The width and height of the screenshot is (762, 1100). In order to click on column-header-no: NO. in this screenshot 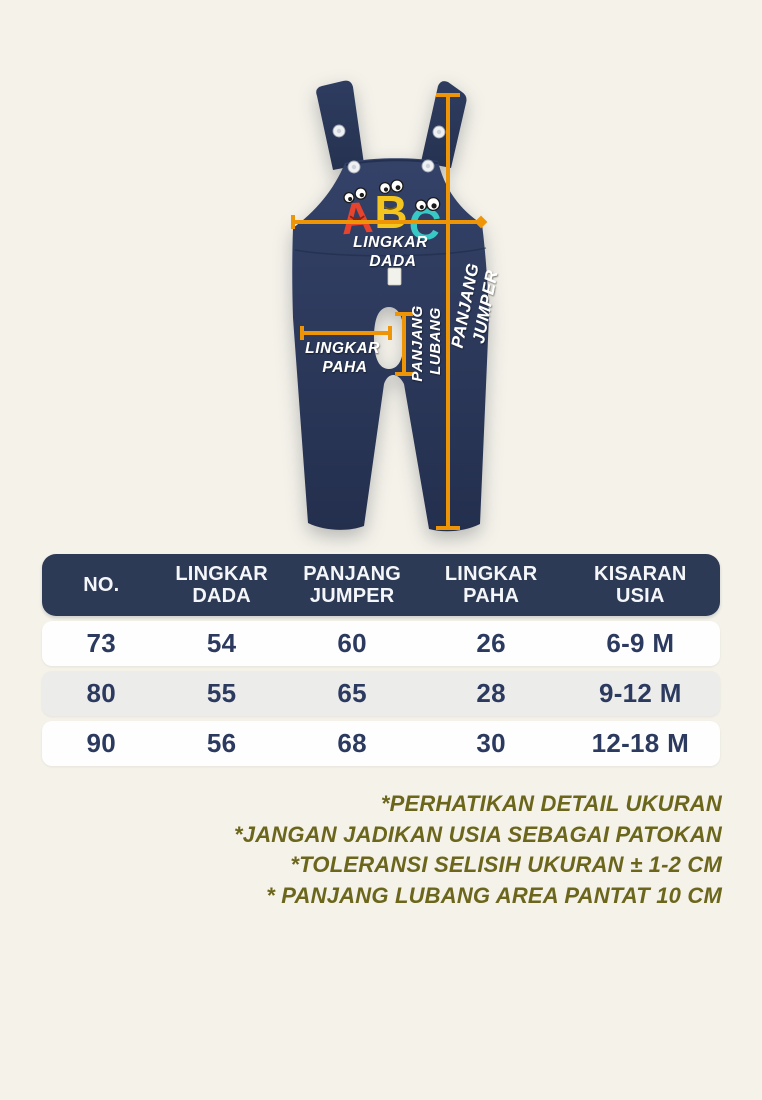, I will do `click(101, 585)`.